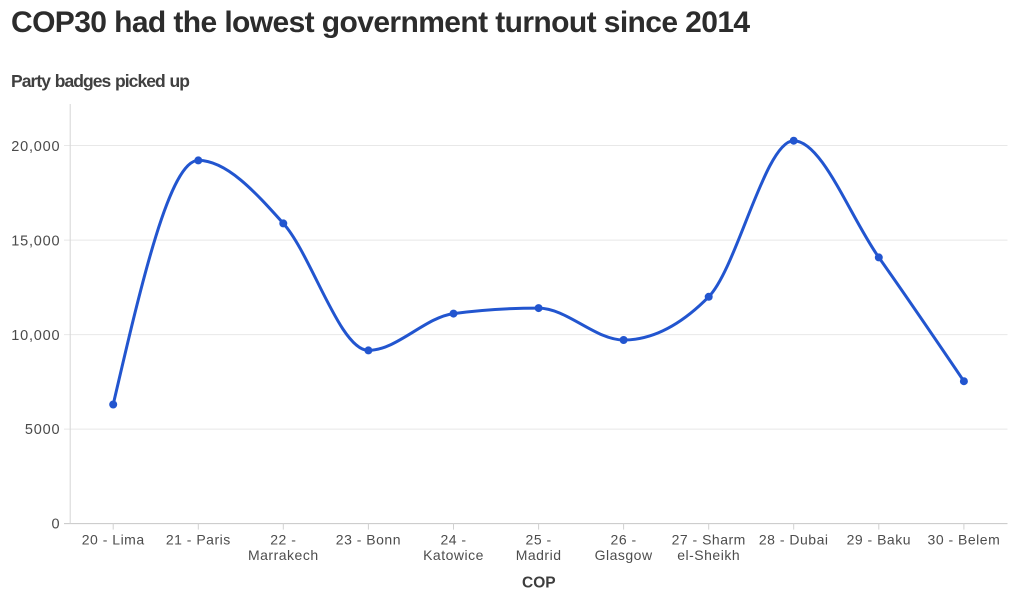 The image size is (1020, 613). Describe the element at coordinates (624, 540) in the screenshot. I see `svg-text: 26 -` at that location.